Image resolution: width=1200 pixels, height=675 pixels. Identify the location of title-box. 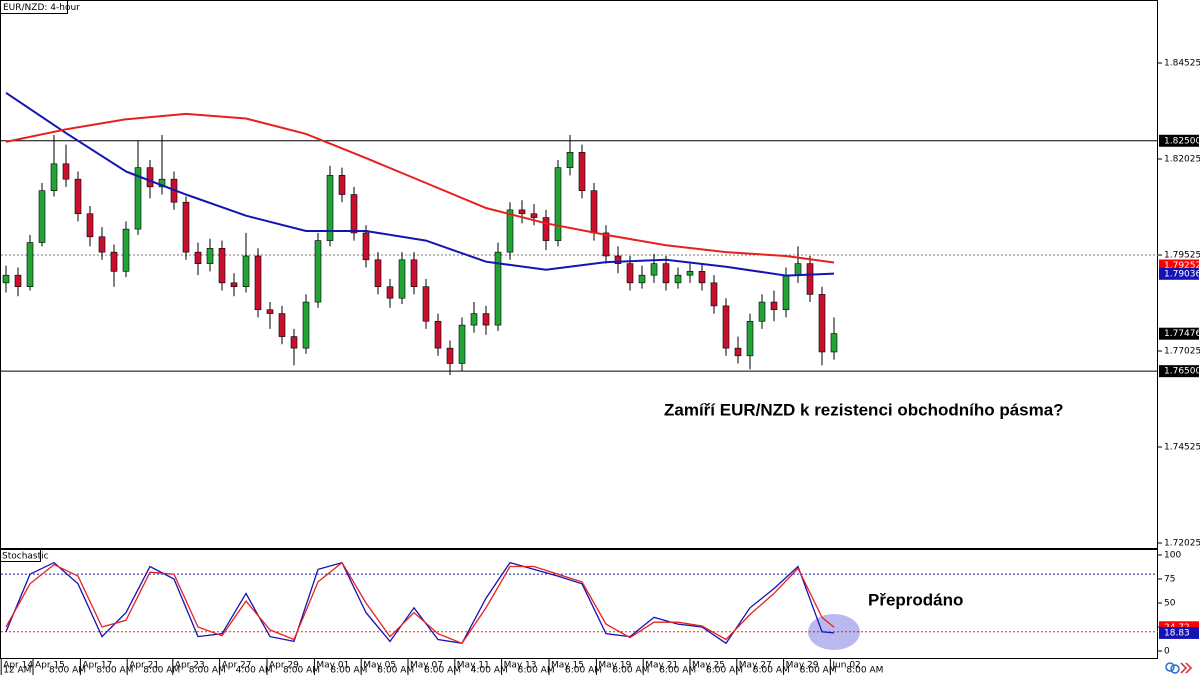
(34, 7).